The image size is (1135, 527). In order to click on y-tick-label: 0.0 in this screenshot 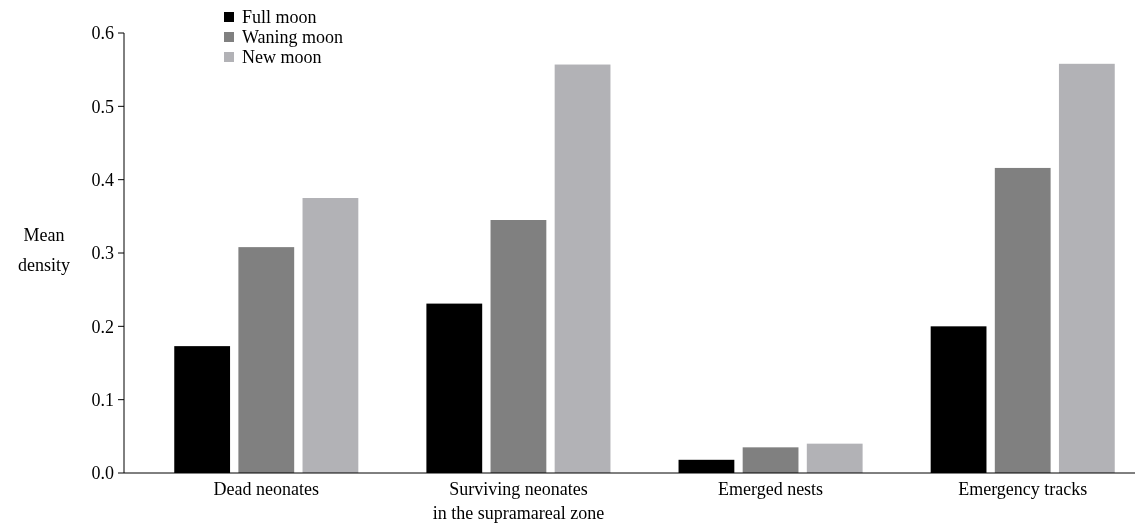, I will do `click(102, 473)`.